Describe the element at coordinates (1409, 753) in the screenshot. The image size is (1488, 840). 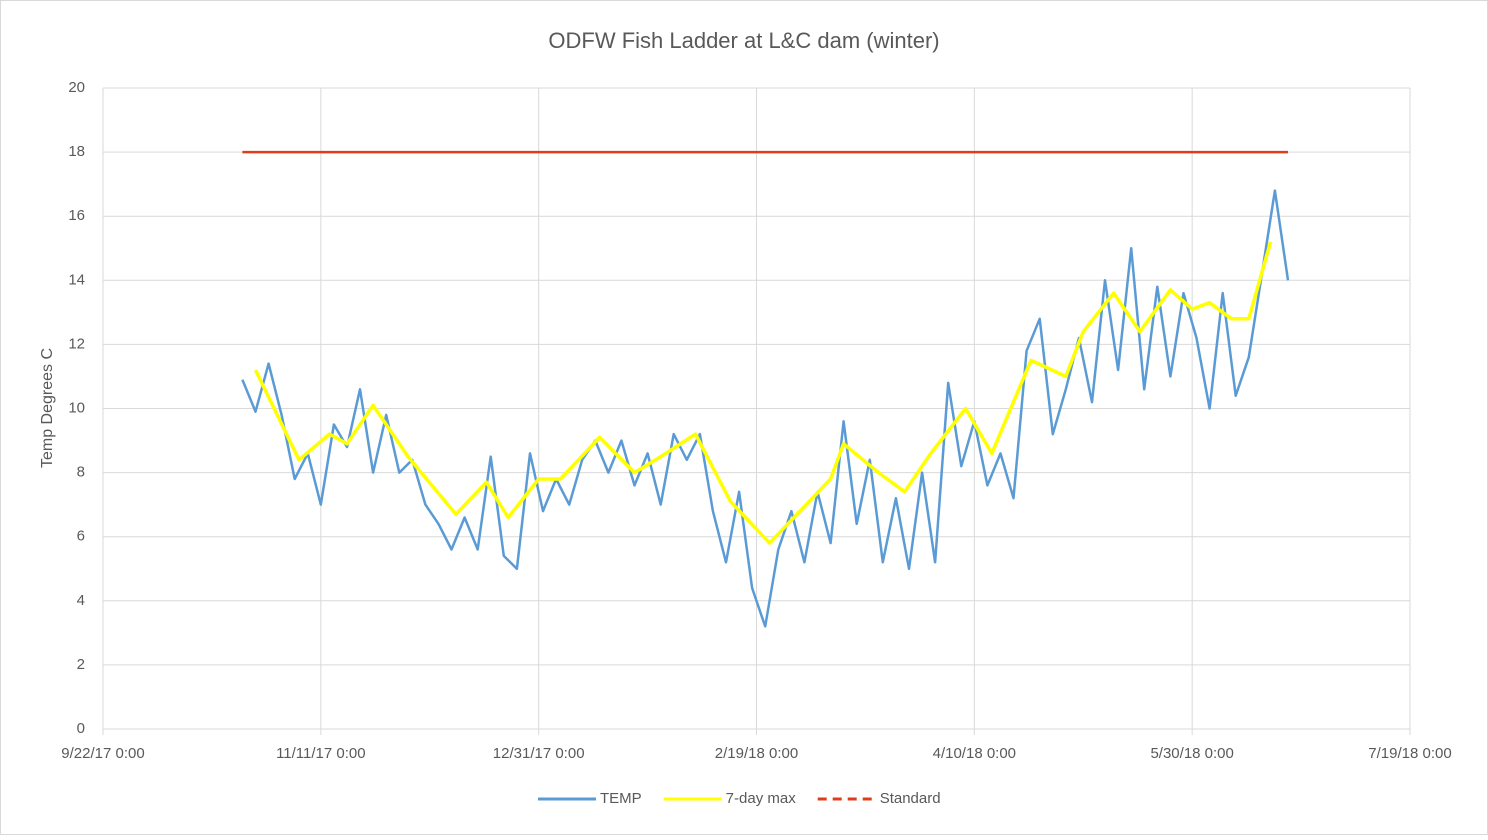
I see `x-tick-label: 7/19/18 0:00` at that location.